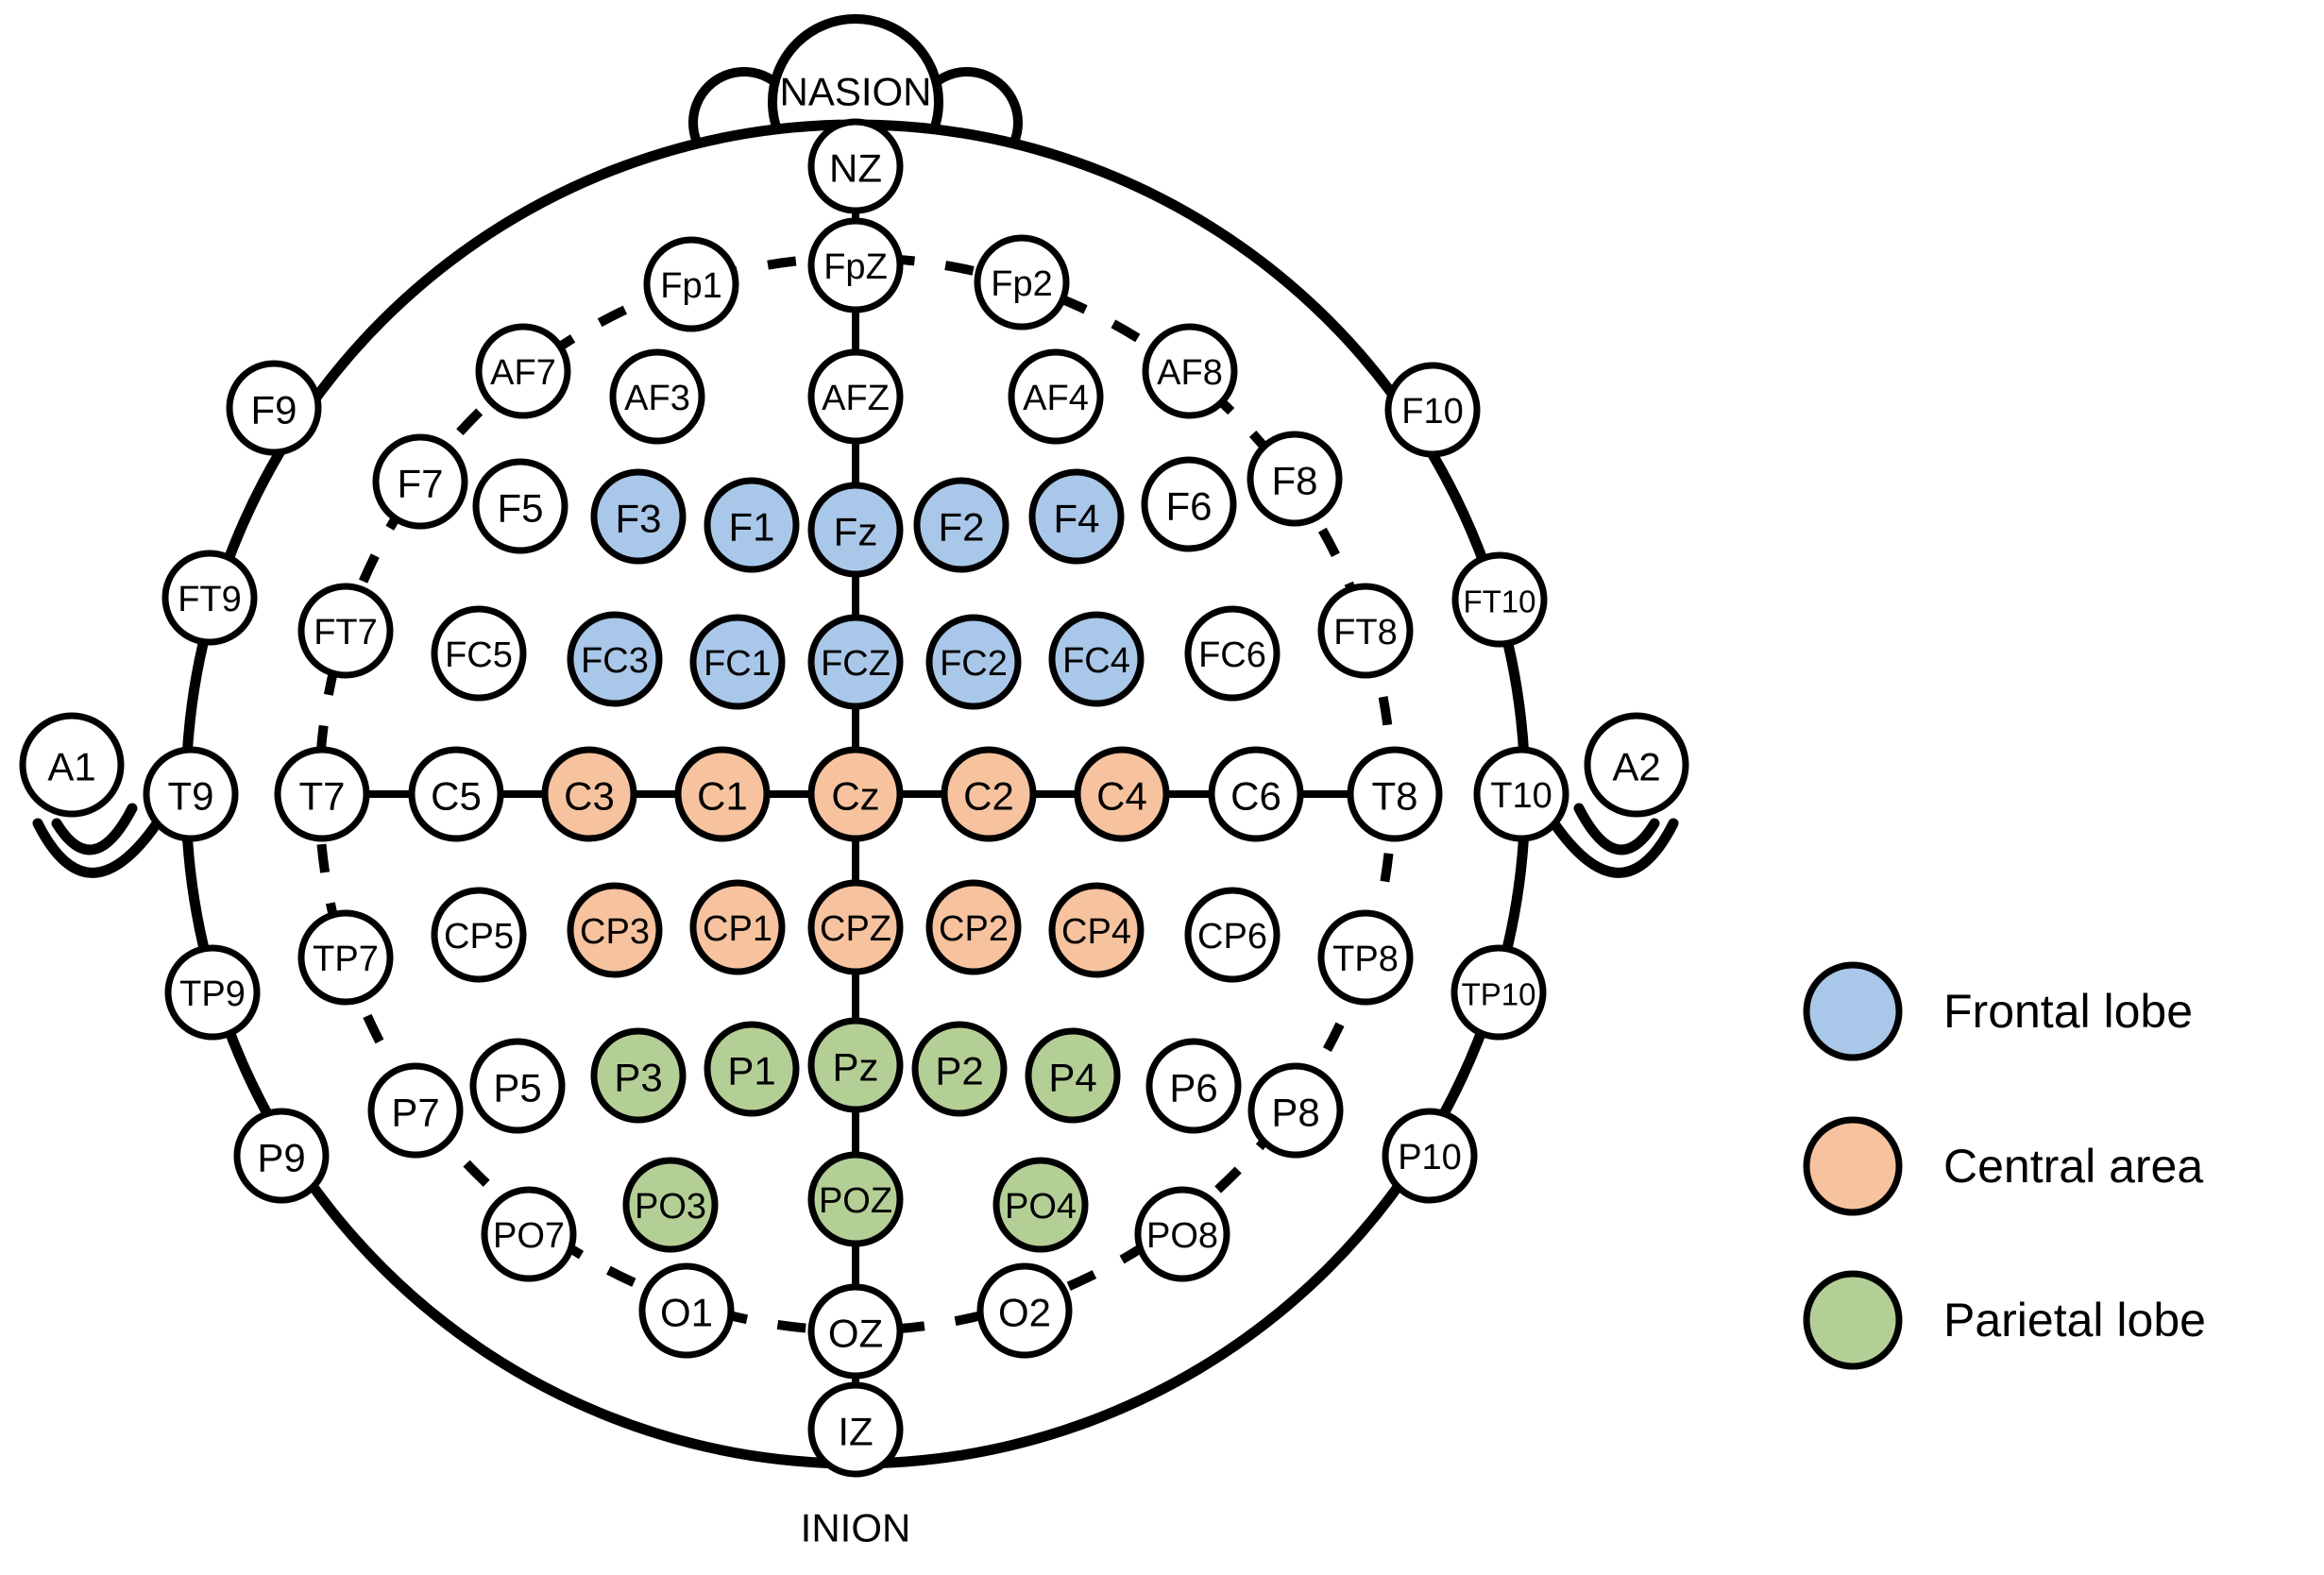 The image size is (2324, 1575). Describe the element at coordinates (961, 525) in the screenshot. I see `electrode-circle-F2` at that location.